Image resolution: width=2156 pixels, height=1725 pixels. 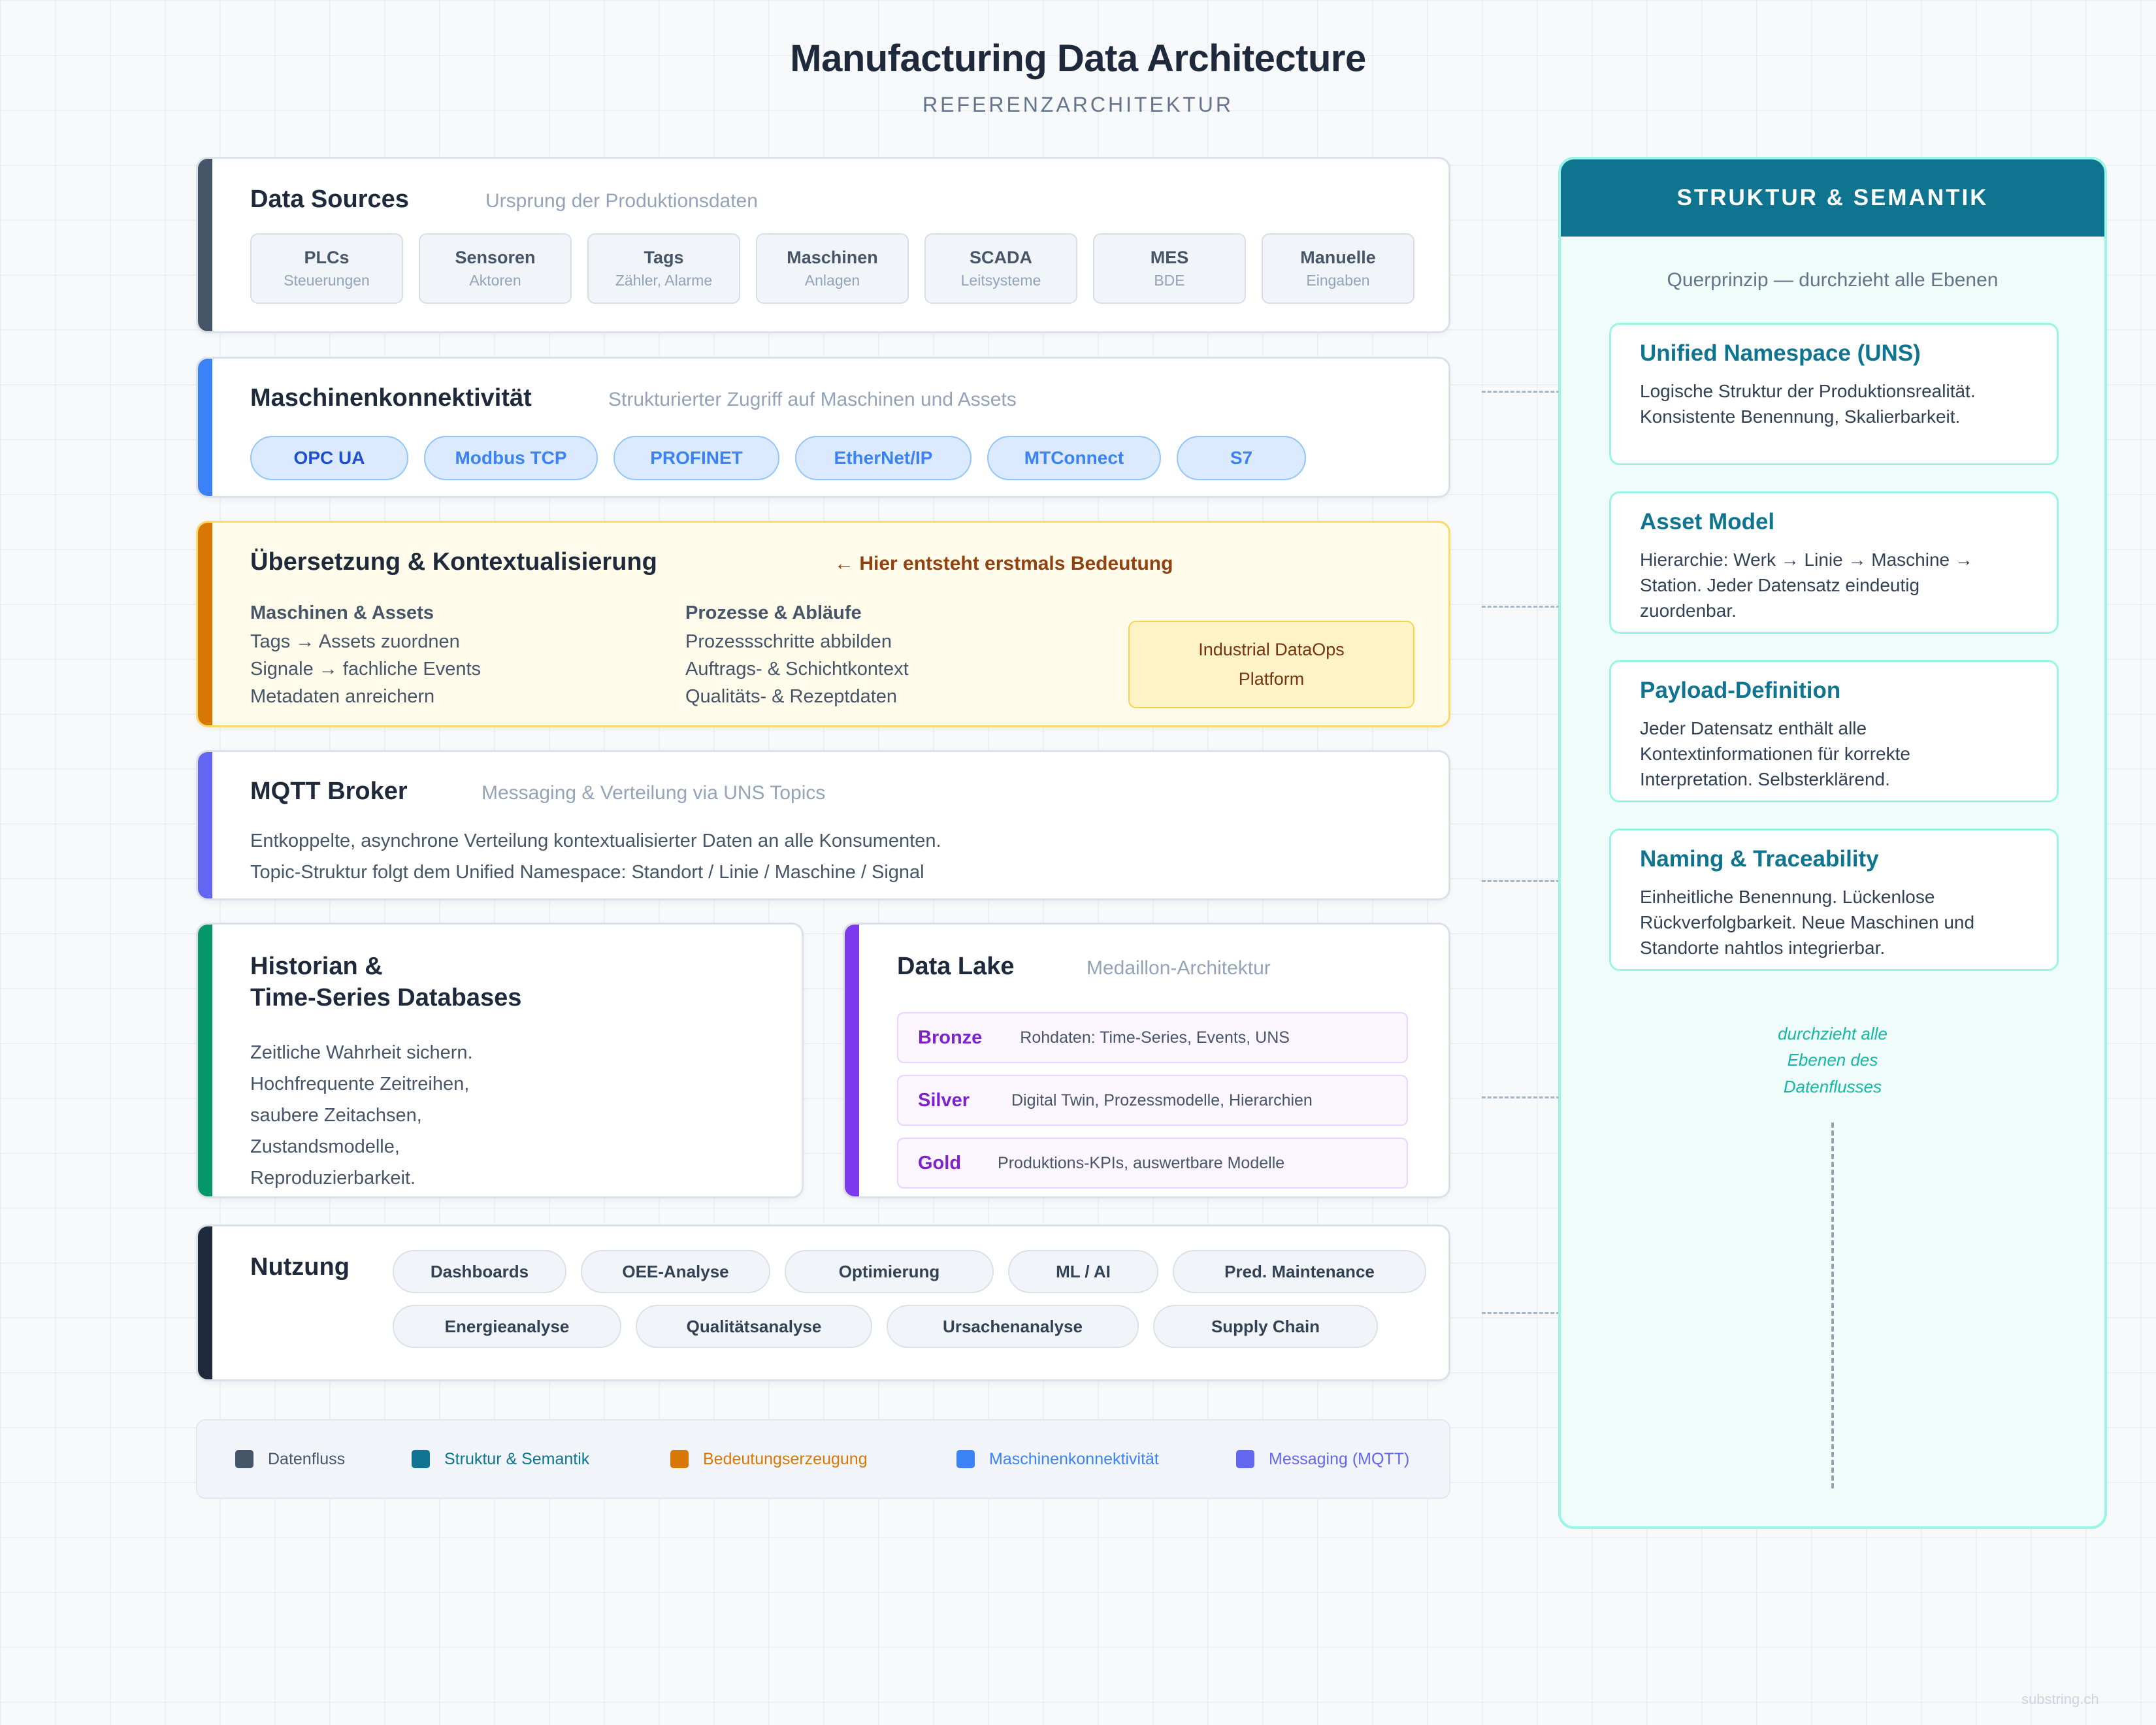 I want to click on legend-label: Maschinenkonnektivität, so click(x=1074, y=1458).